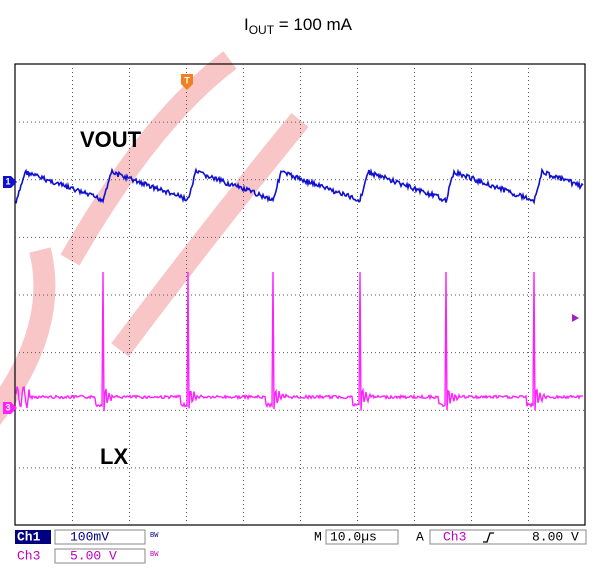  I want to click on vout-label: VOUT, so click(111, 139).